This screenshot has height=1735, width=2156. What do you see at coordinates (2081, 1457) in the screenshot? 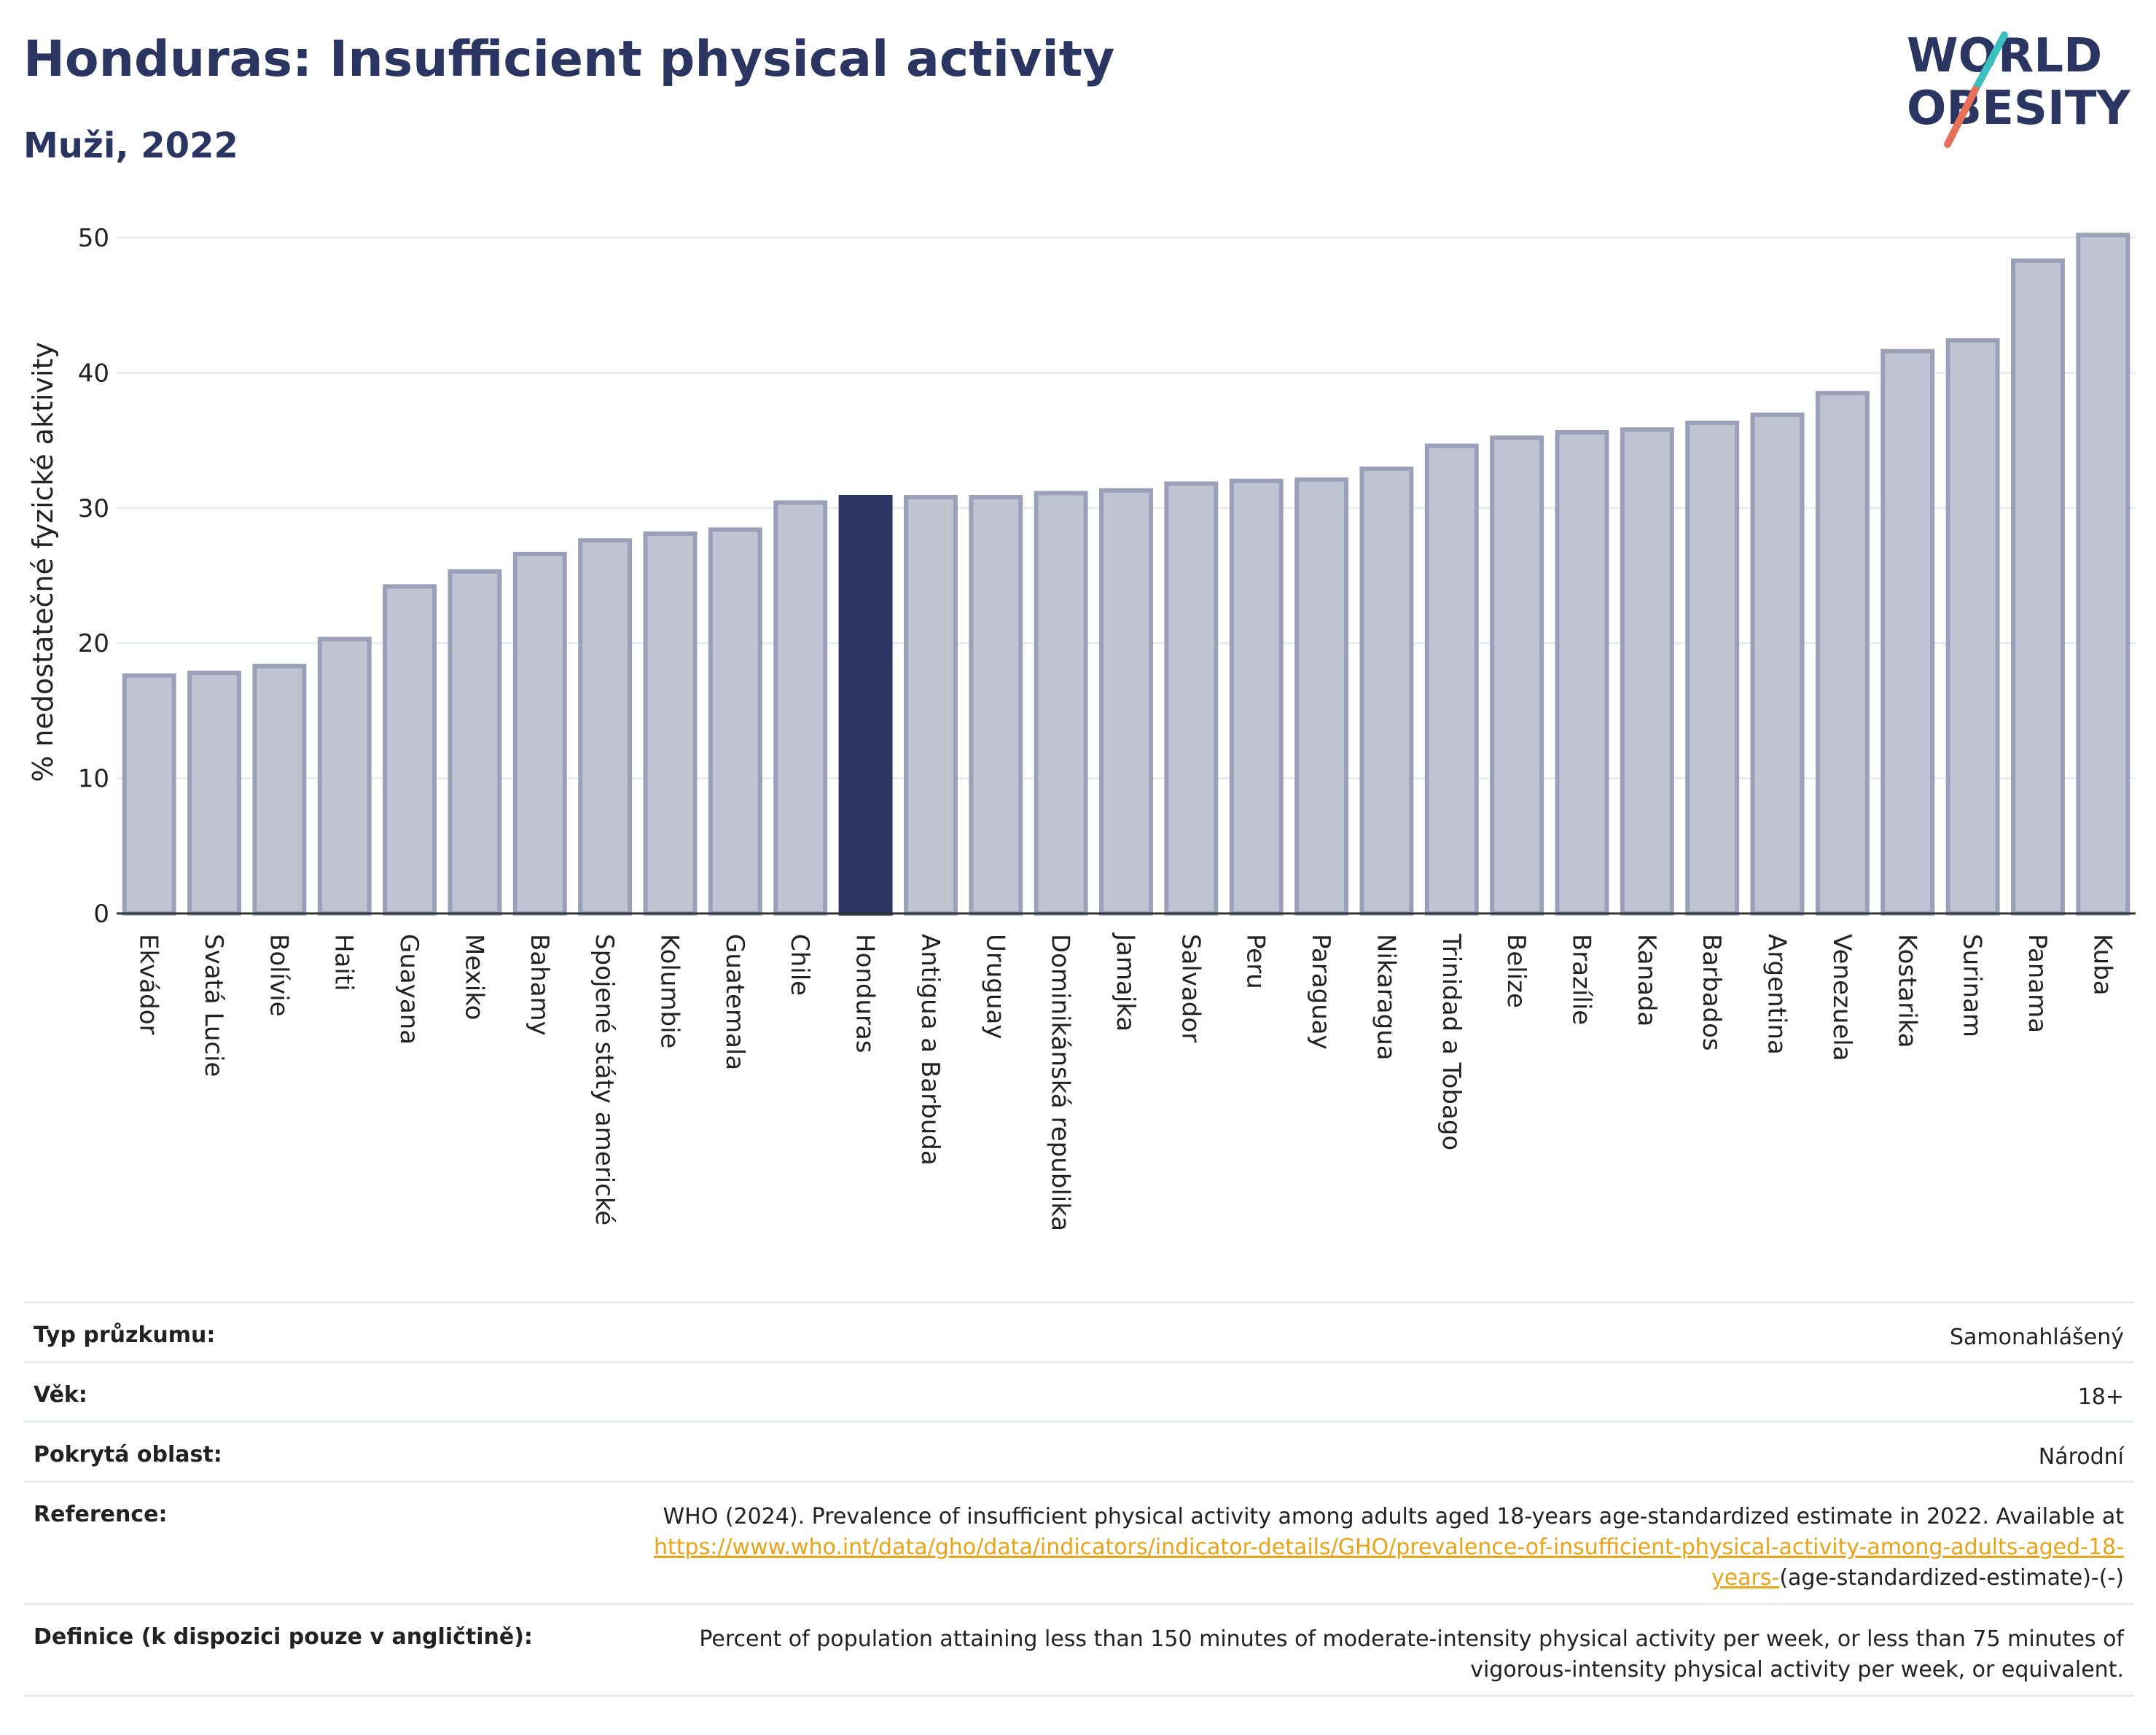
I see `meta-value: Národní` at bounding box center [2081, 1457].